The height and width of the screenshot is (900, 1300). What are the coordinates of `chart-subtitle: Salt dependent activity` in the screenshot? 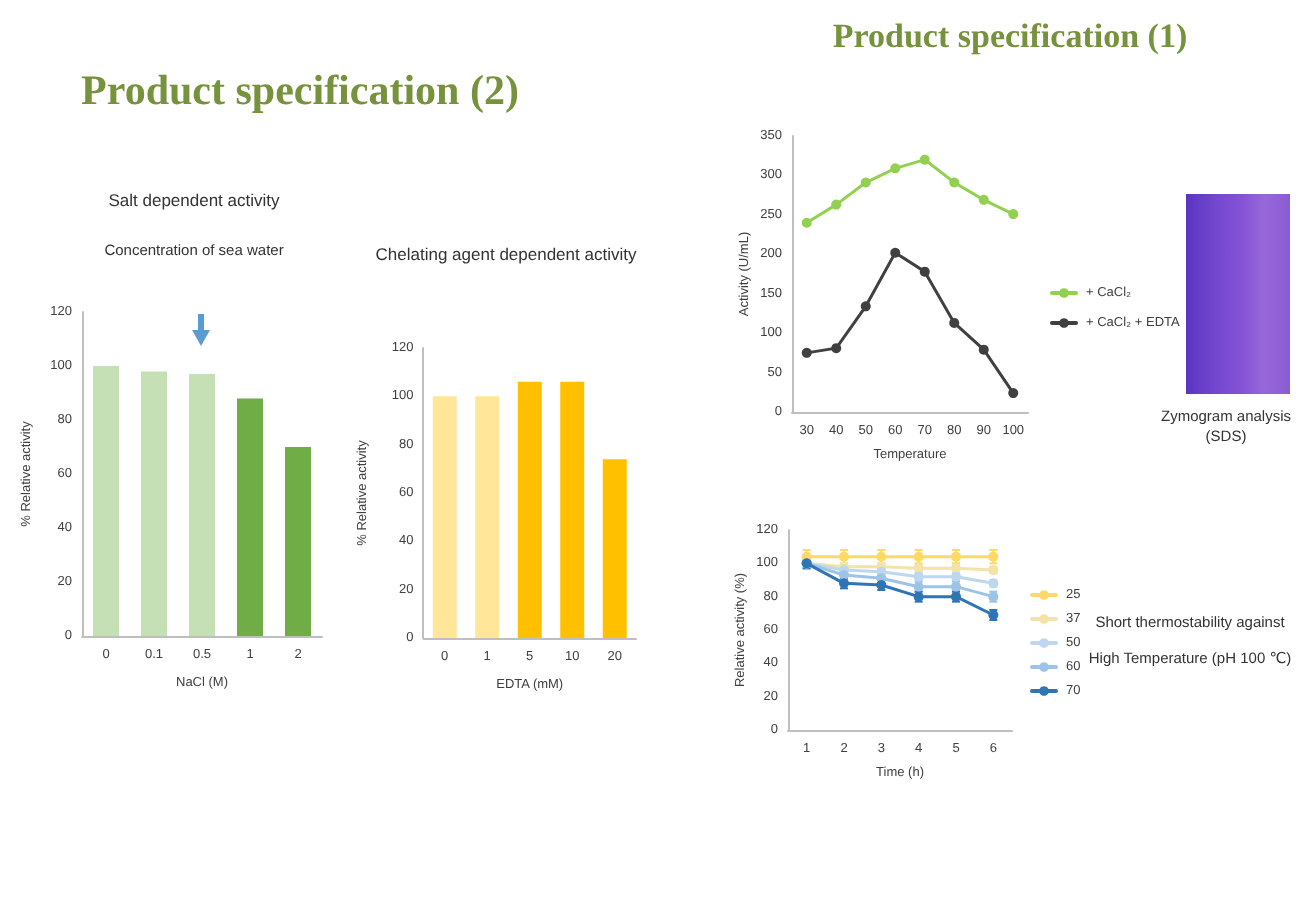 It's located at (195, 200).